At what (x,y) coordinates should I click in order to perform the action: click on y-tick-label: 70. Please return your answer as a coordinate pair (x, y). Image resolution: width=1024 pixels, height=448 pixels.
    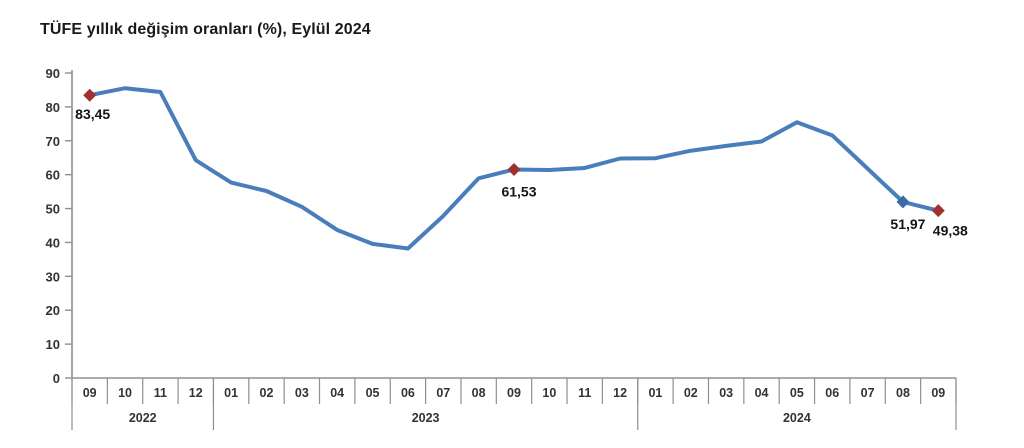
    Looking at the image, I should click on (53, 141).